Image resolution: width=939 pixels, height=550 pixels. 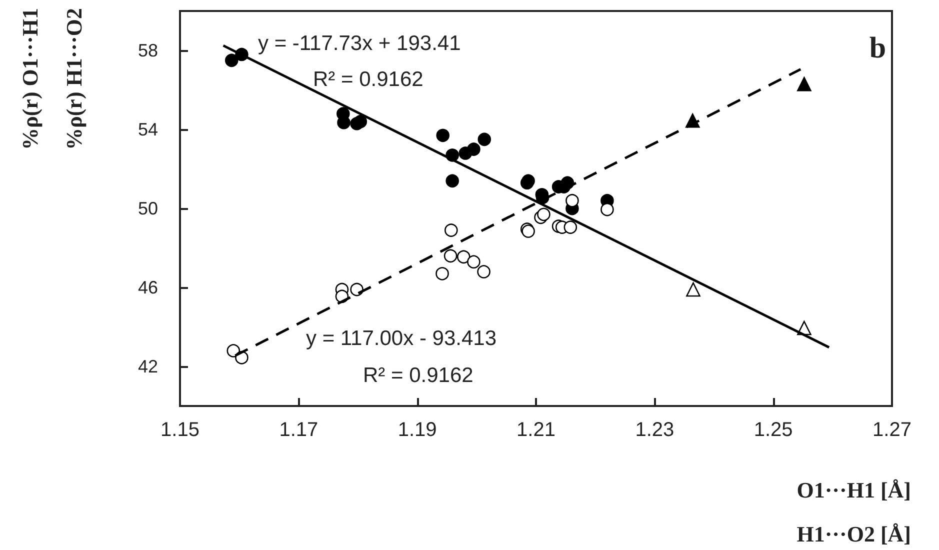 I want to click on annotation: y = 117.00x - 93.413, so click(x=401, y=338).